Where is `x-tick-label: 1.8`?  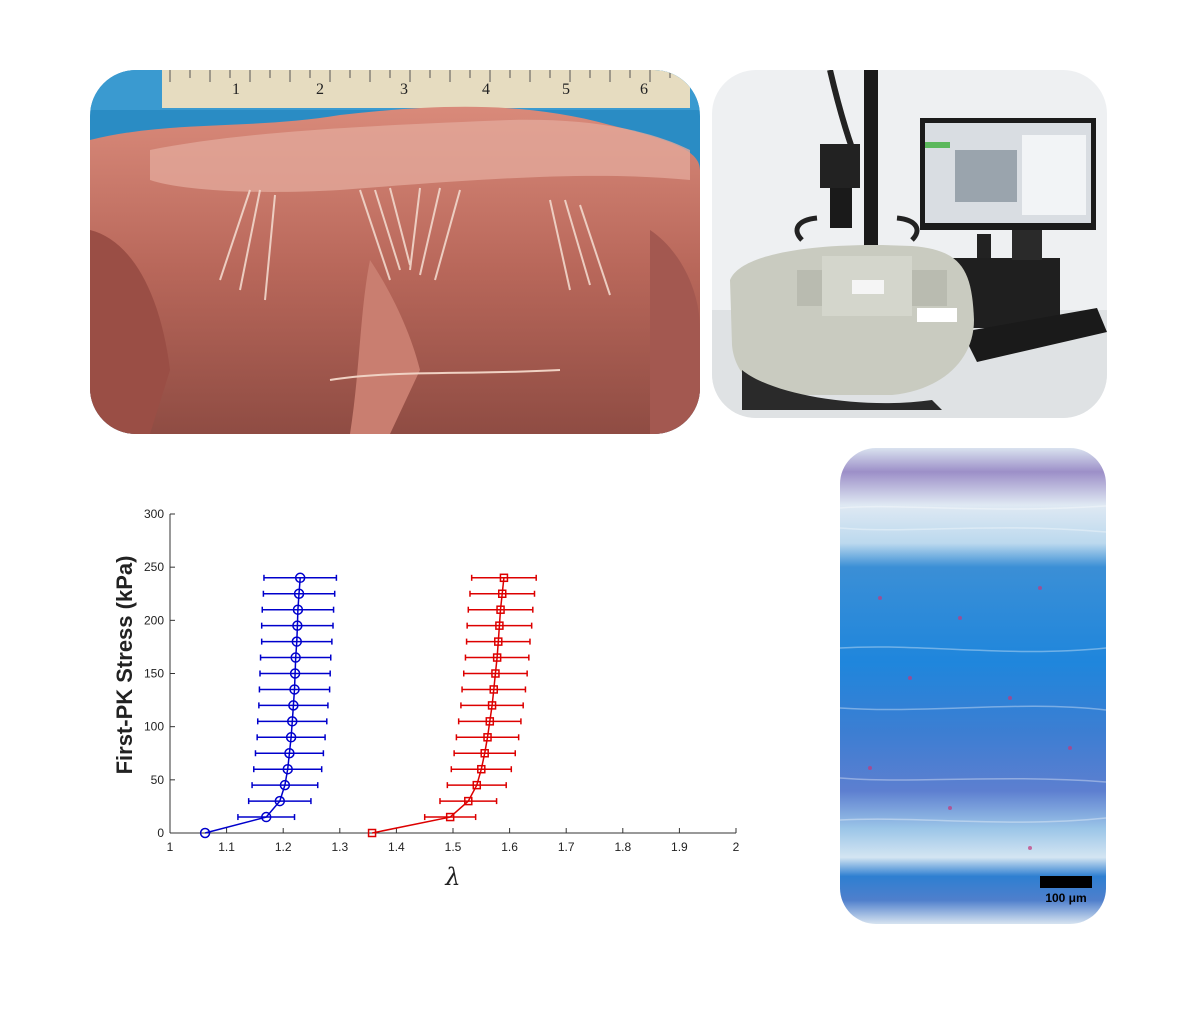 x-tick-label: 1.8 is located at coordinates (622, 847).